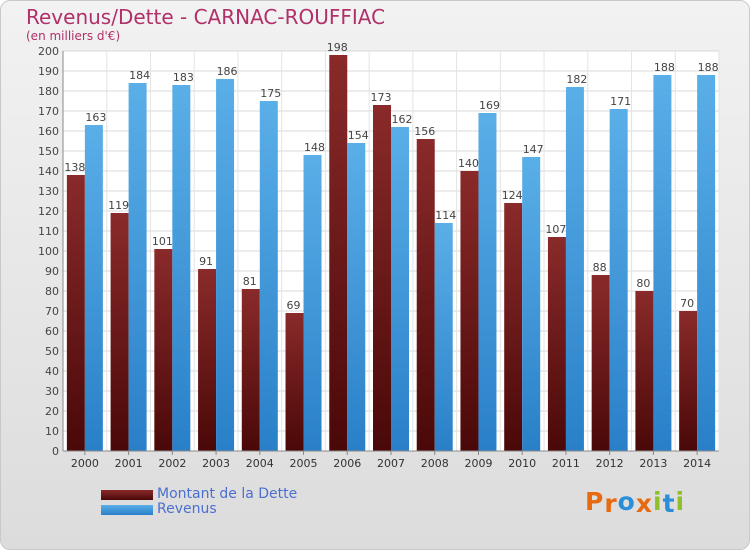 The width and height of the screenshot is (750, 550). What do you see at coordinates (163, 350) in the screenshot?
I see `bar-debt-2002` at bounding box center [163, 350].